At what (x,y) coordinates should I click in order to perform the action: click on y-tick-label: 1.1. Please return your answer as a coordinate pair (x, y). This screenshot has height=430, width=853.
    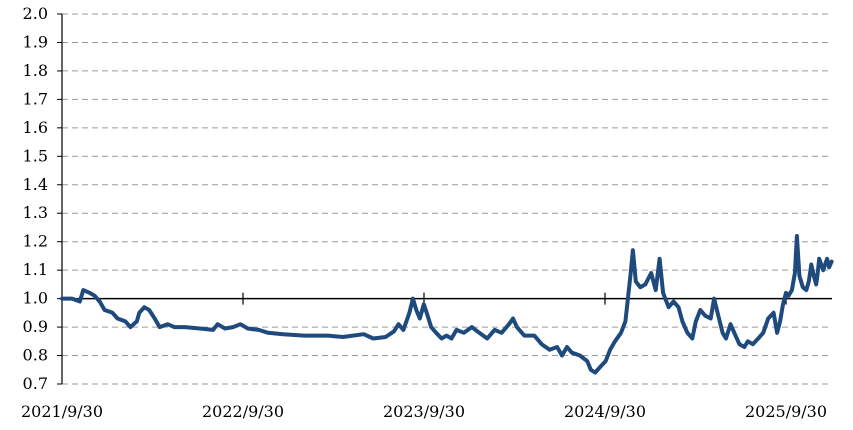
    Looking at the image, I should click on (35, 269).